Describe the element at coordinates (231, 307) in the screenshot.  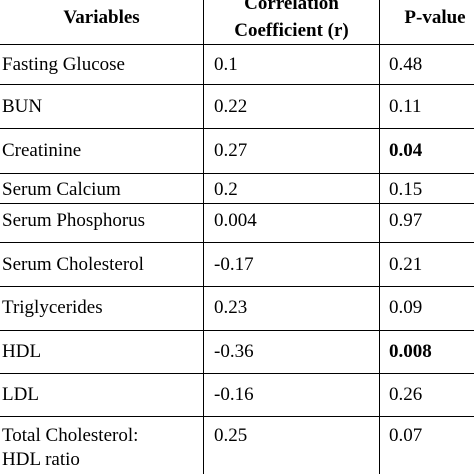
I see `correlation-value: 0.23` at that location.